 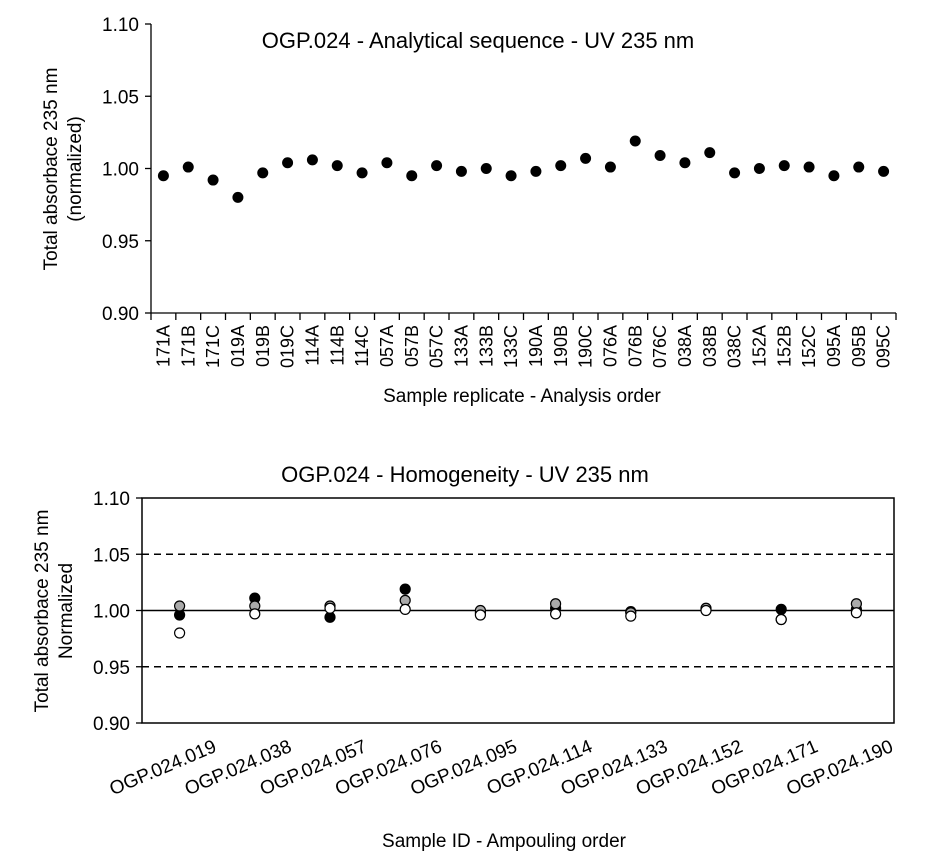 I want to click on chart1-category-label: 019C, so click(x=288, y=346).